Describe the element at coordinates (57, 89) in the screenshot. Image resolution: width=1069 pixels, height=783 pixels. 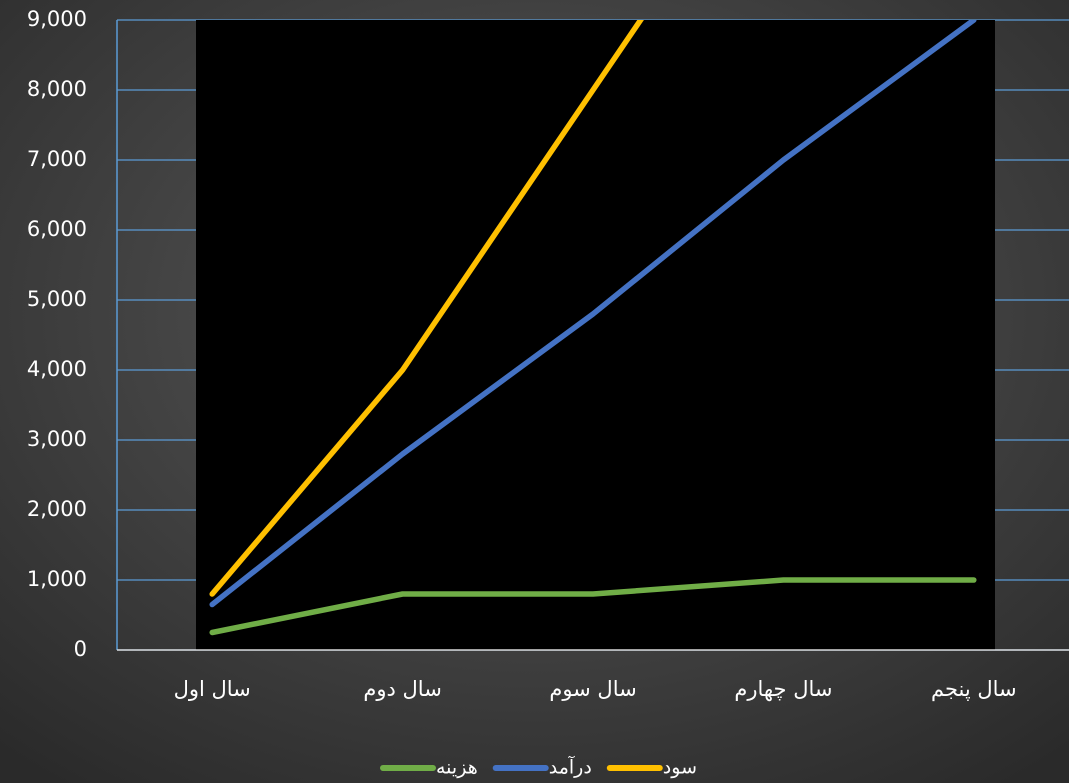
I see `y-tick-label: 8,000` at that location.